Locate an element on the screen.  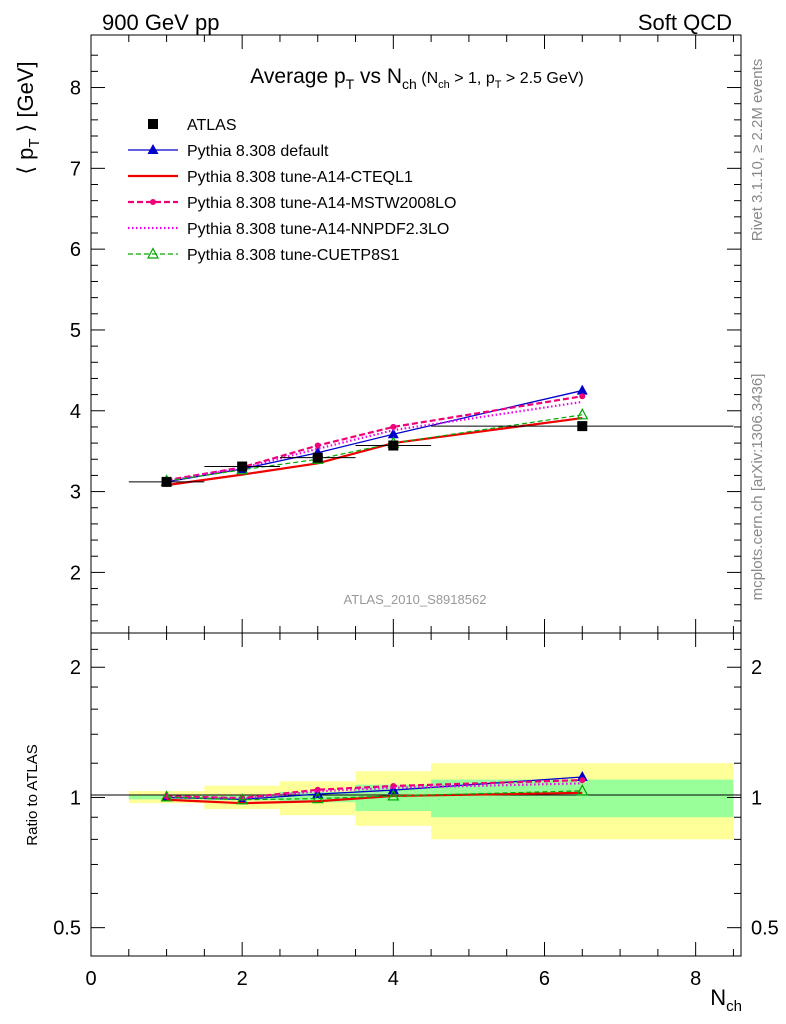
title-prefix: Average p is located at coordinates (297, 76).